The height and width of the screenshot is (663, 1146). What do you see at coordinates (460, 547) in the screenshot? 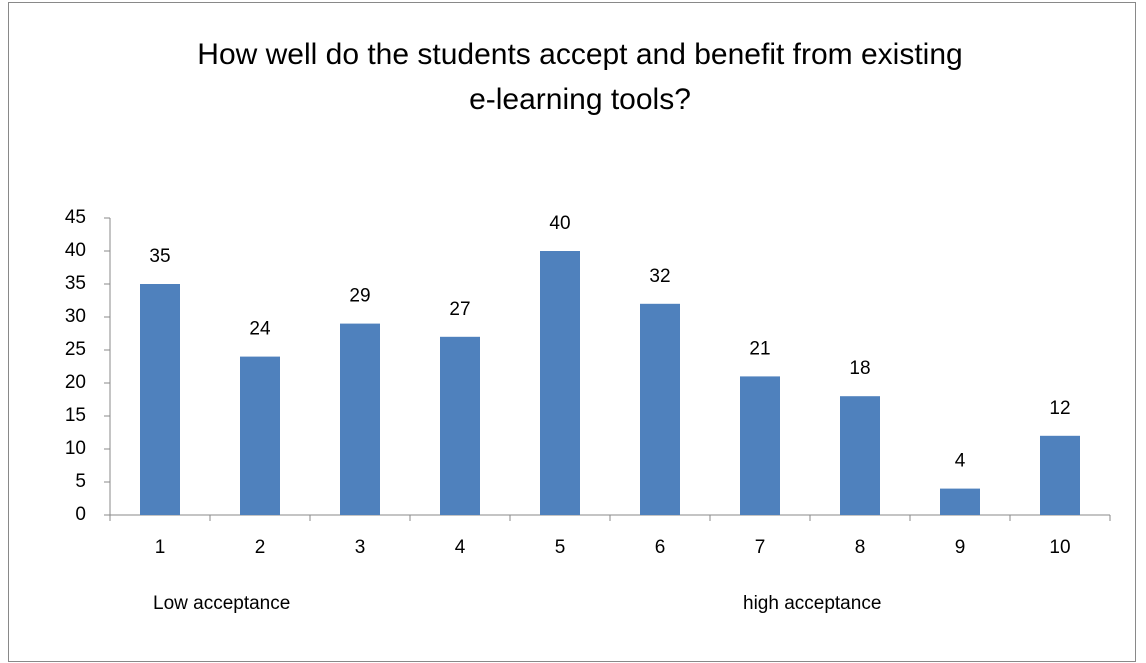
I see `x-tick-label: 4` at bounding box center [460, 547].